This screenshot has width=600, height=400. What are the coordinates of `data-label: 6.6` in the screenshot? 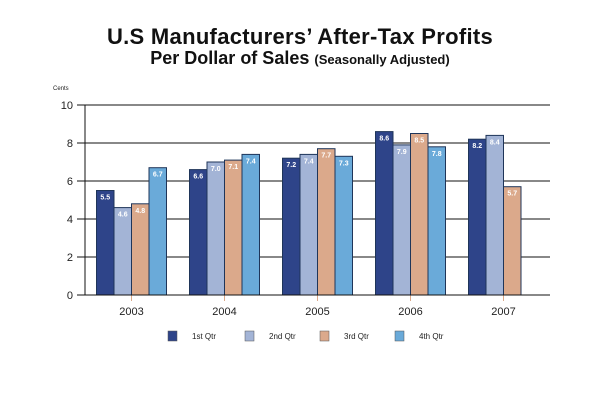 It's located at (198, 177).